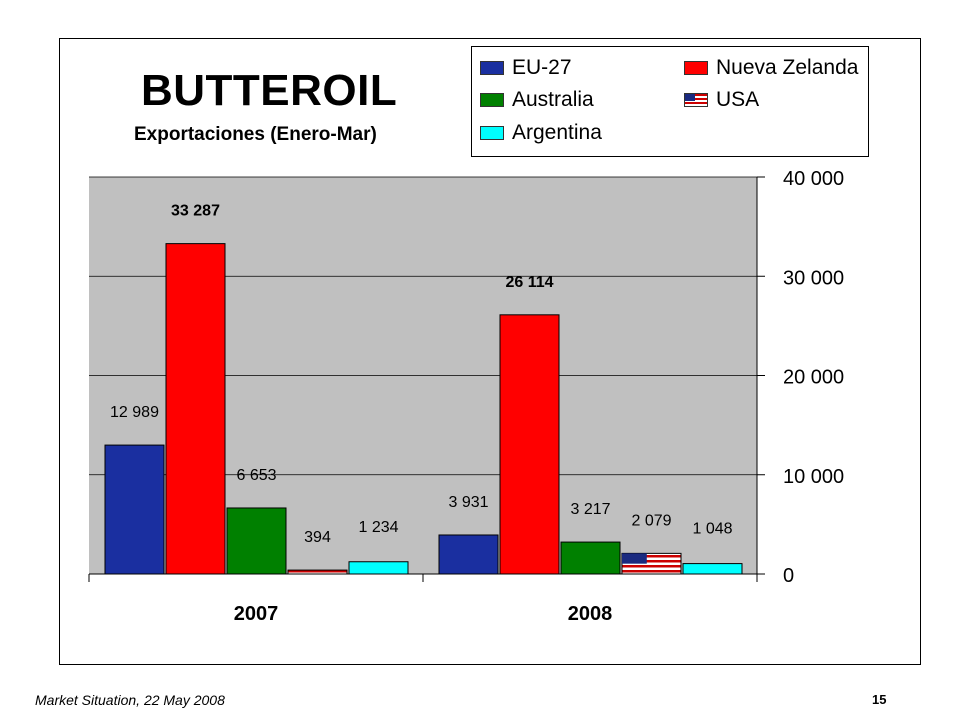  What do you see at coordinates (542, 67) in the screenshot?
I see `legend-label: EU-27` at bounding box center [542, 67].